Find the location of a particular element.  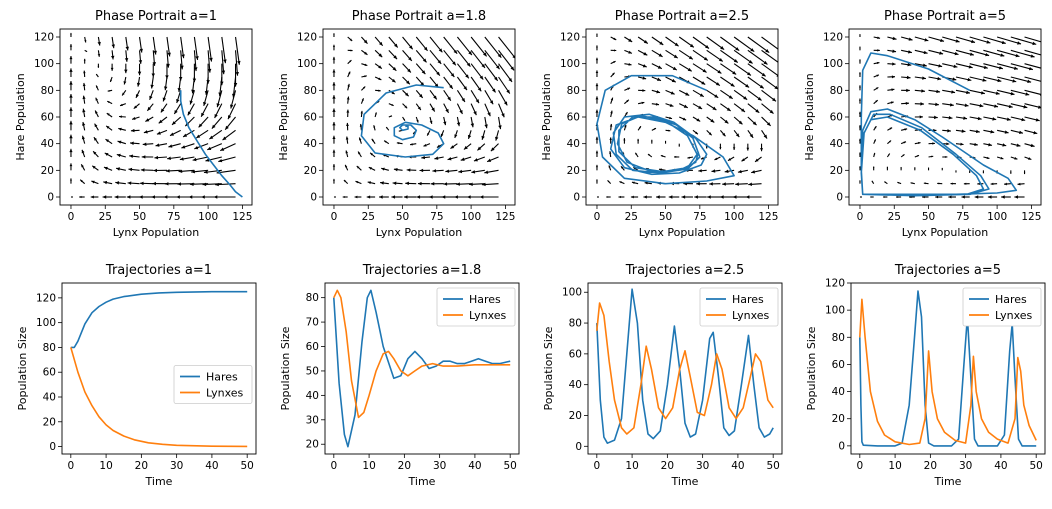

x-tick-label: 0 is located at coordinates (597, 217).